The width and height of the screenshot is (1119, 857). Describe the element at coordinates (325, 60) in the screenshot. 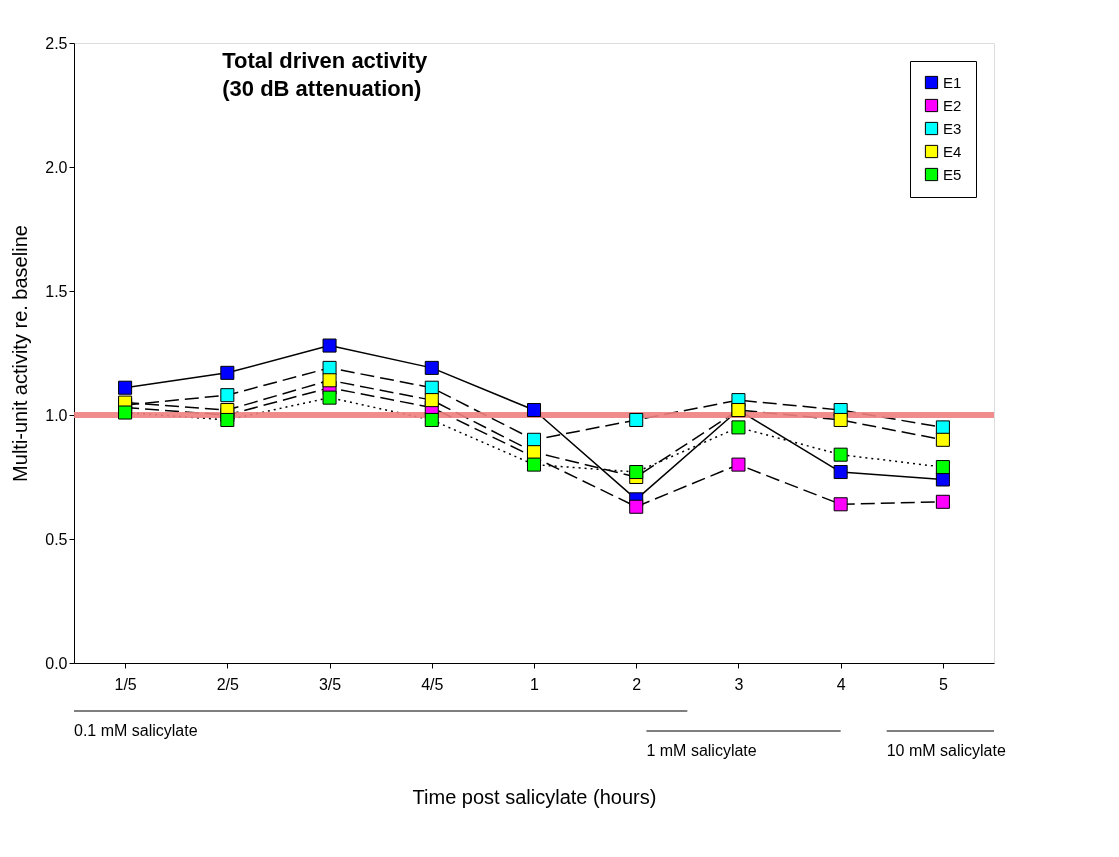

I see `chart-title: Total driven activity` at that location.